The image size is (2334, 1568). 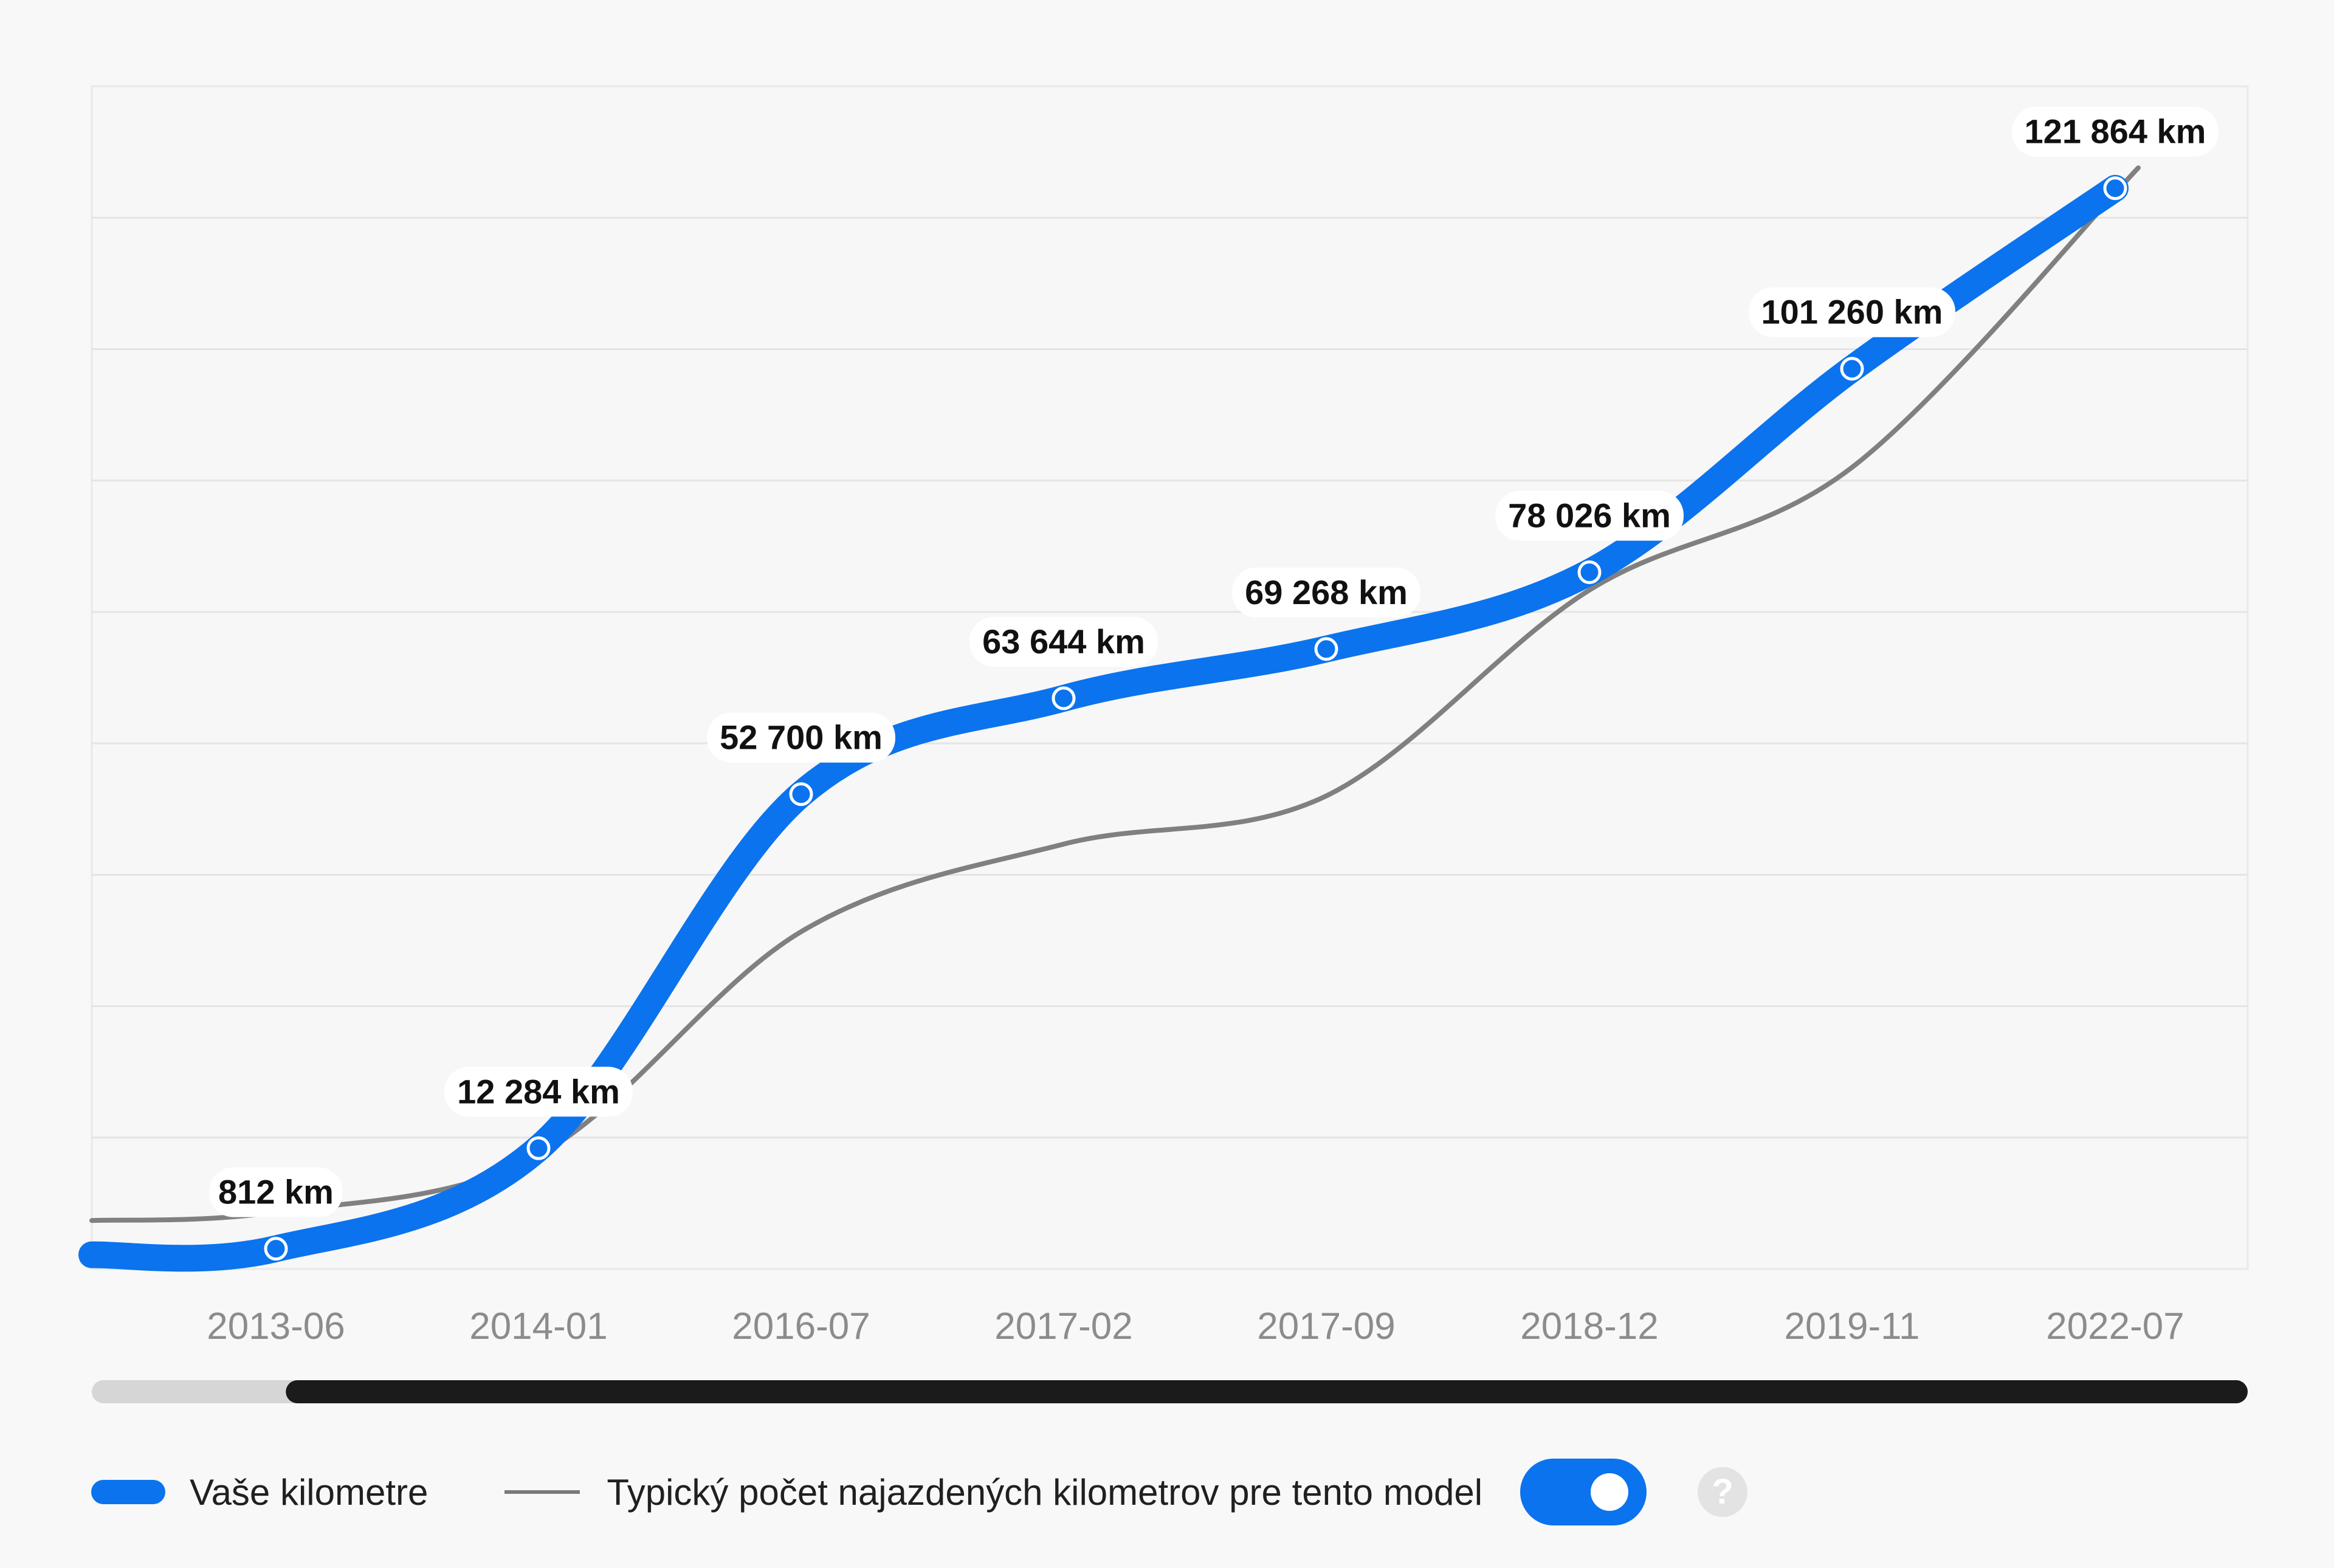 I want to click on x-tick-label: 2017-02, so click(x=1063, y=1326).